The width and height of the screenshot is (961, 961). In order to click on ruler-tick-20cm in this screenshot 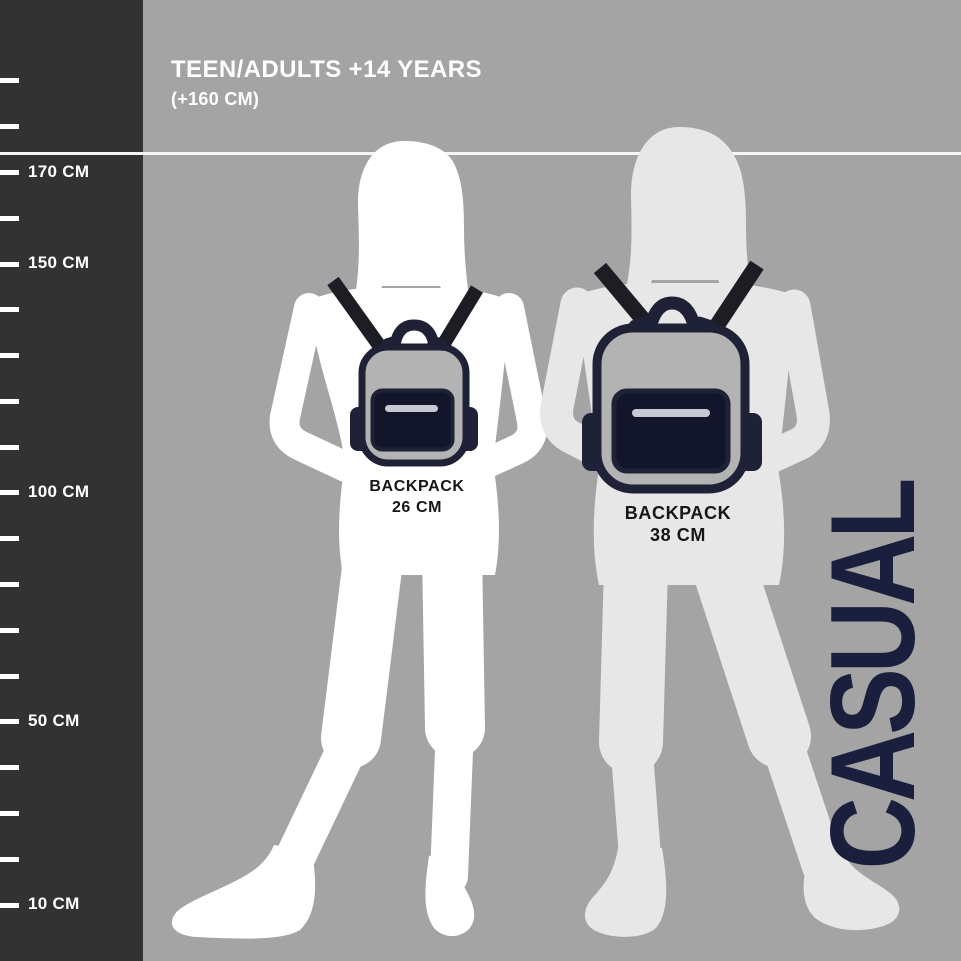, I will do `click(9, 859)`.